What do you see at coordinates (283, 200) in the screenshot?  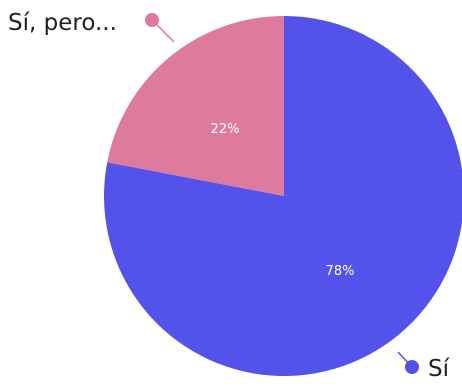 I see `pie-value-labels: 78% 22%` at bounding box center [283, 200].